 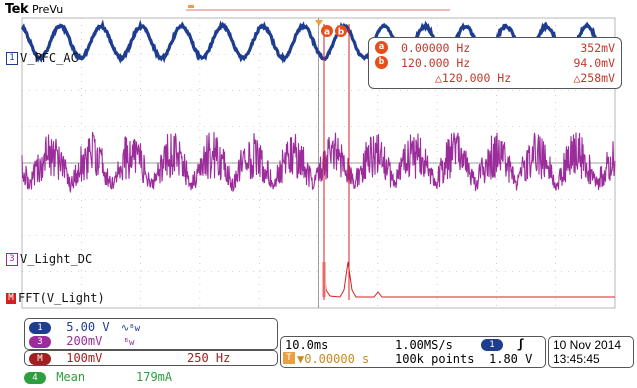 What do you see at coordinates (134, 329) in the screenshot?
I see `bandwidth-limit-icon: ᴮw` at bounding box center [134, 329].